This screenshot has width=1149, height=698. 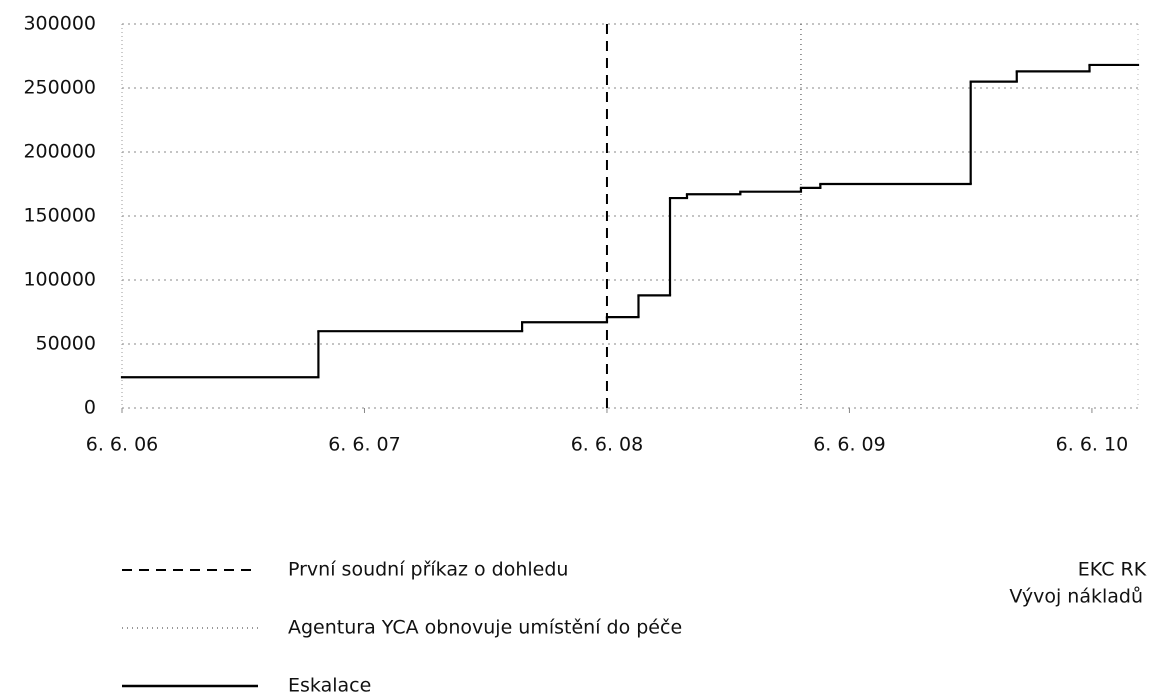 I want to click on y-tick-label: 150000, so click(x=59, y=216).